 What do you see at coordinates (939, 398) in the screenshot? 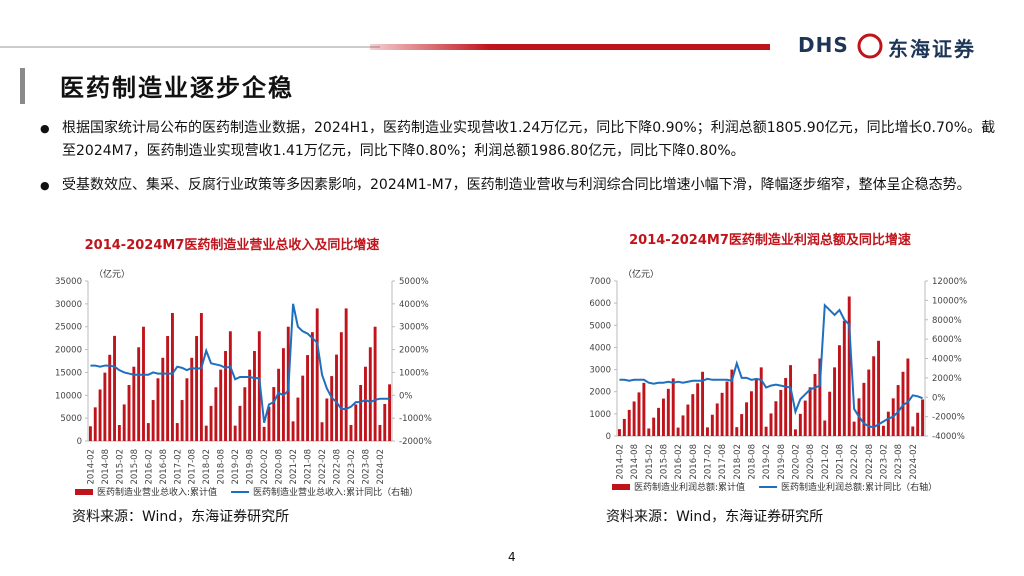
I see `y2-tick-label: 0%` at bounding box center [939, 398].